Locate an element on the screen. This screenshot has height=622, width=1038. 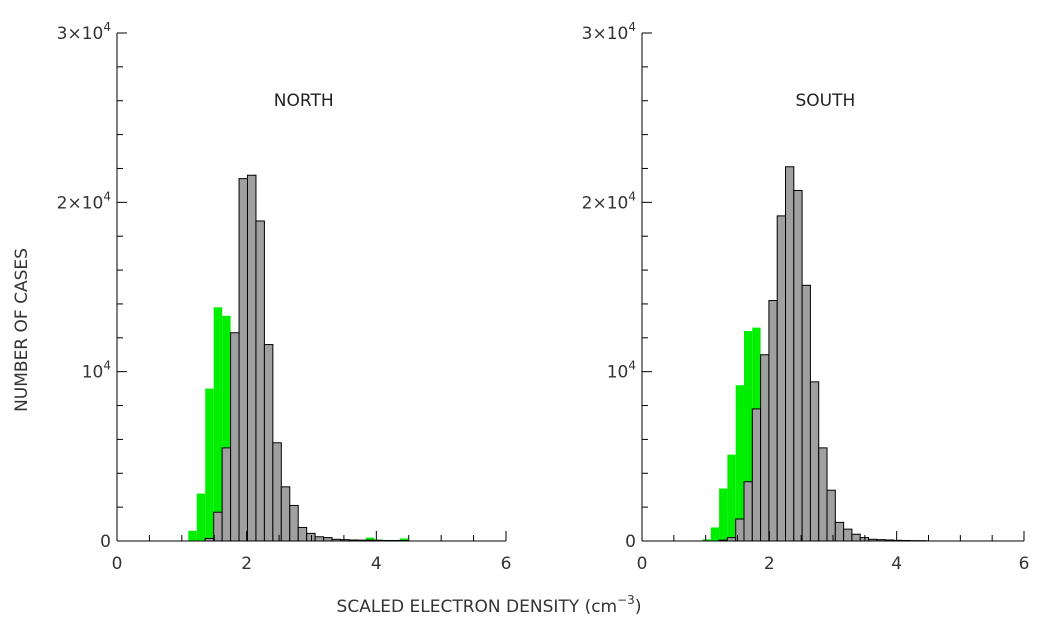
x-axis-label-main: SCALED ELECTRON DENSITY (cm is located at coordinates (477, 607).